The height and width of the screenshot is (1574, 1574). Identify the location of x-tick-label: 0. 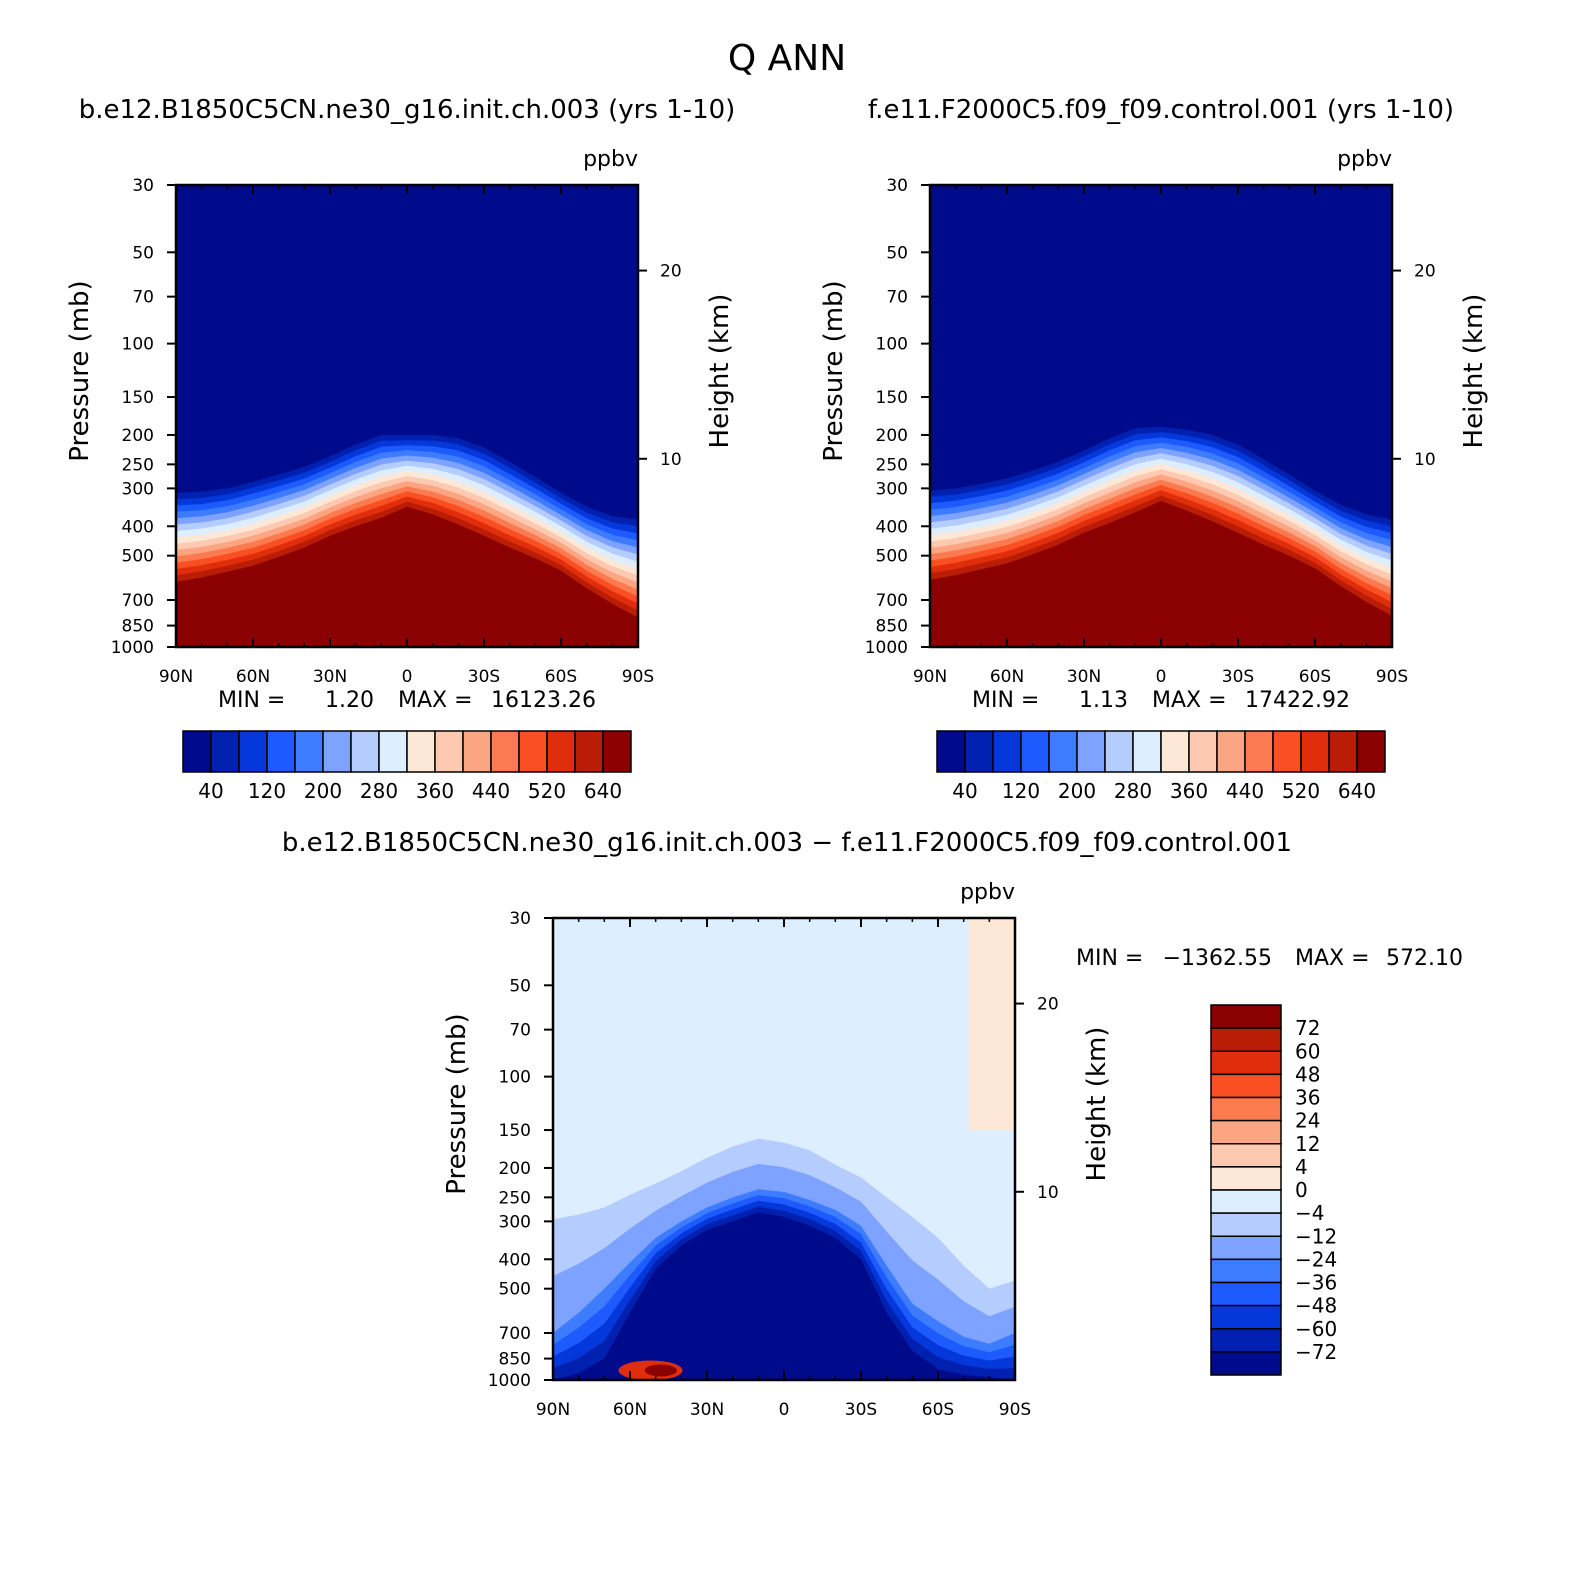
(784, 1410).